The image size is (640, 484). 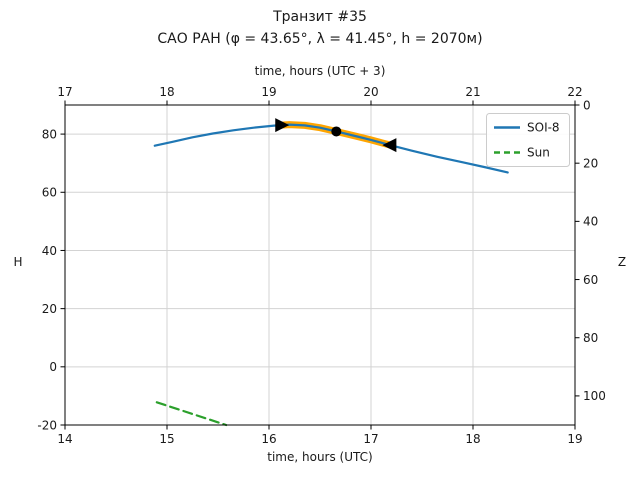 What do you see at coordinates (268, 92) in the screenshot?
I see `tick-label-top: 19` at bounding box center [268, 92].